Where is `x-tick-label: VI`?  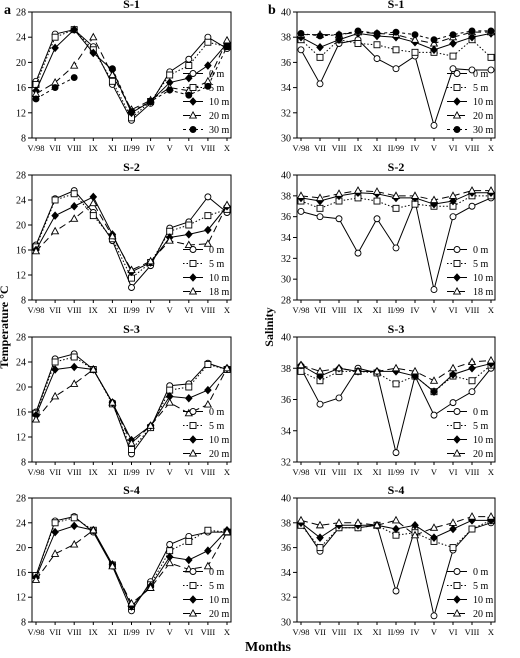
x-tick-label: VI is located at coordinates (188, 472).